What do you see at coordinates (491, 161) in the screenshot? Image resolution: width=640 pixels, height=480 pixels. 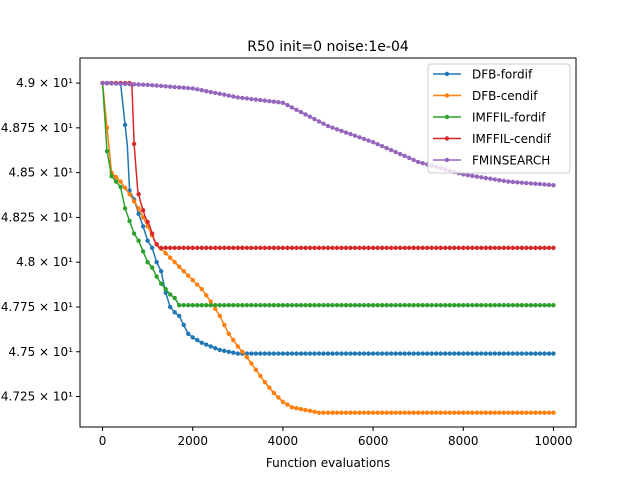 I see `legend-item-fminsearch: FMINSEARCH` at bounding box center [491, 161].